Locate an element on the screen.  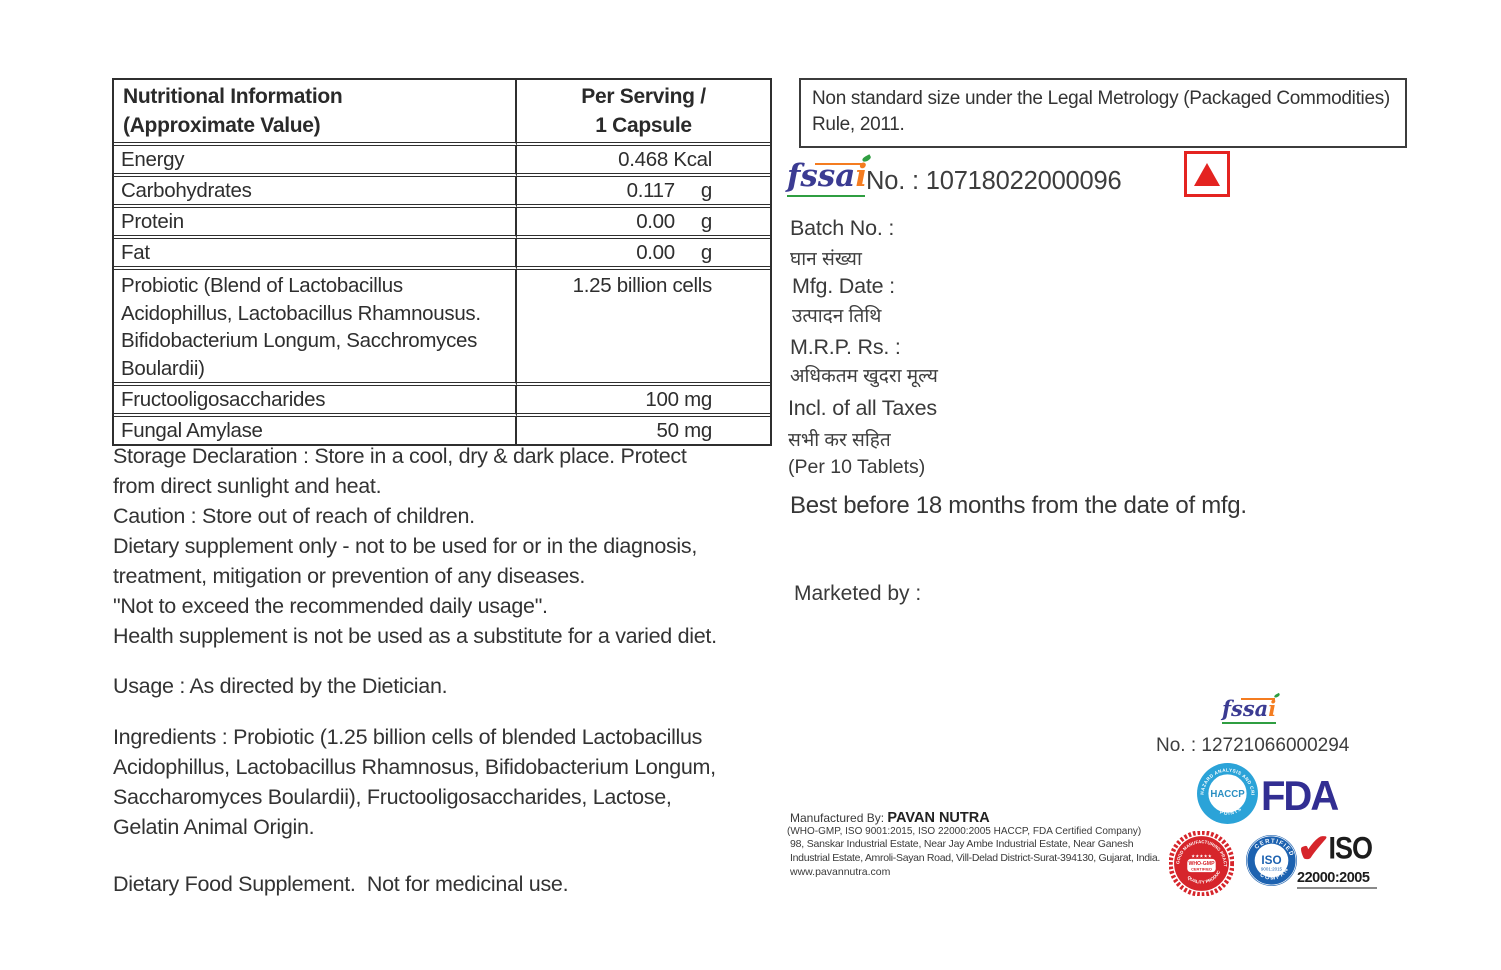
batch-no-label: Batch No. : is located at coordinates (842, 228).